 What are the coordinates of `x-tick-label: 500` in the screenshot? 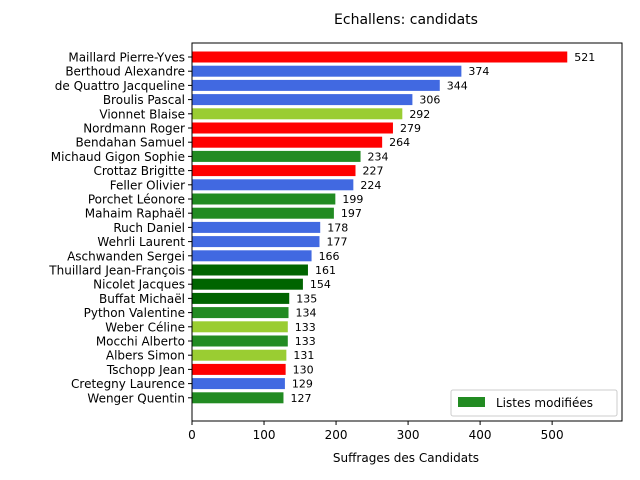 It's located at (552, 435).